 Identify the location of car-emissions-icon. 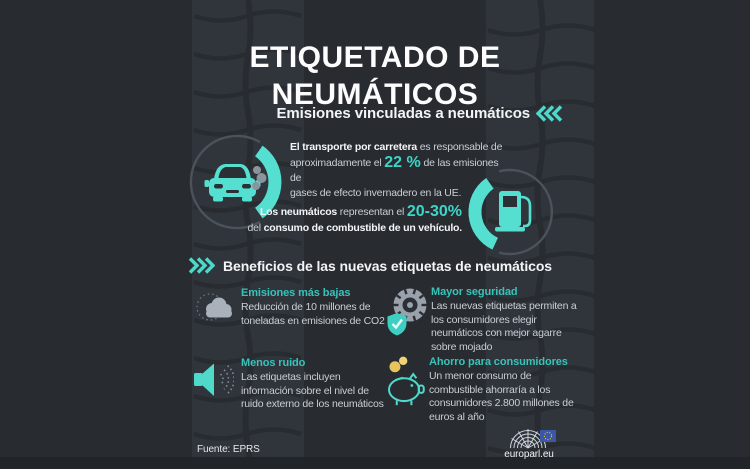
(235, 182).